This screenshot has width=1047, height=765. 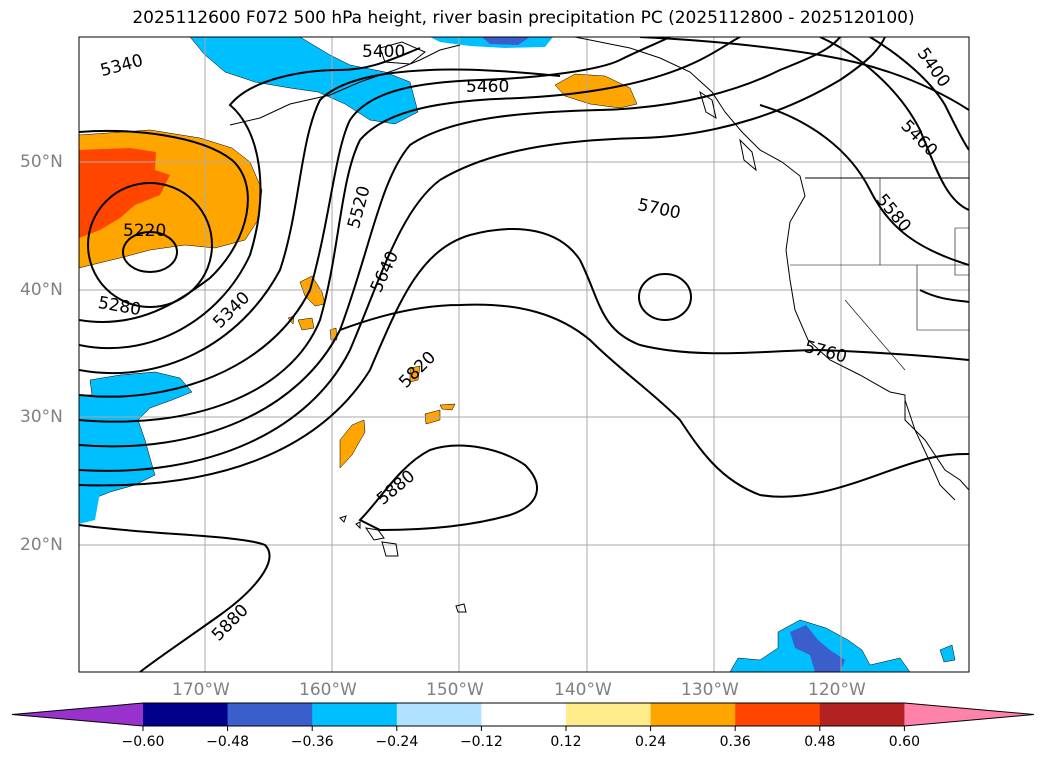 What do you see at coordinates (969, 714) in the screenshot?
I see `colorbar-extend-high` at bounding box center [969, 714].